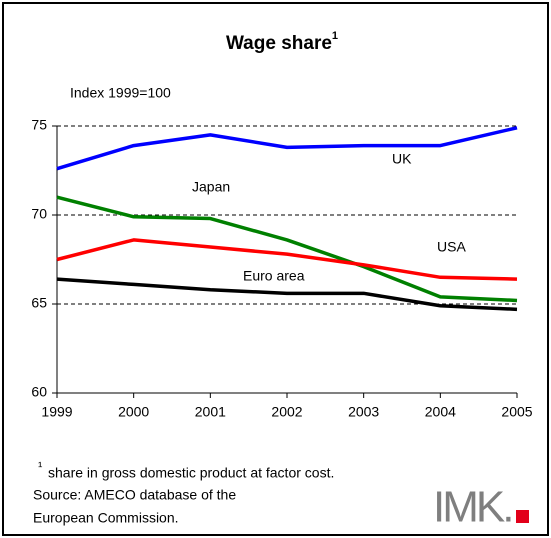  What do you see at coordinates (210, 412) in the screenshot?
I see `x-tick-label: 2001` at bounding box center [210, 412].